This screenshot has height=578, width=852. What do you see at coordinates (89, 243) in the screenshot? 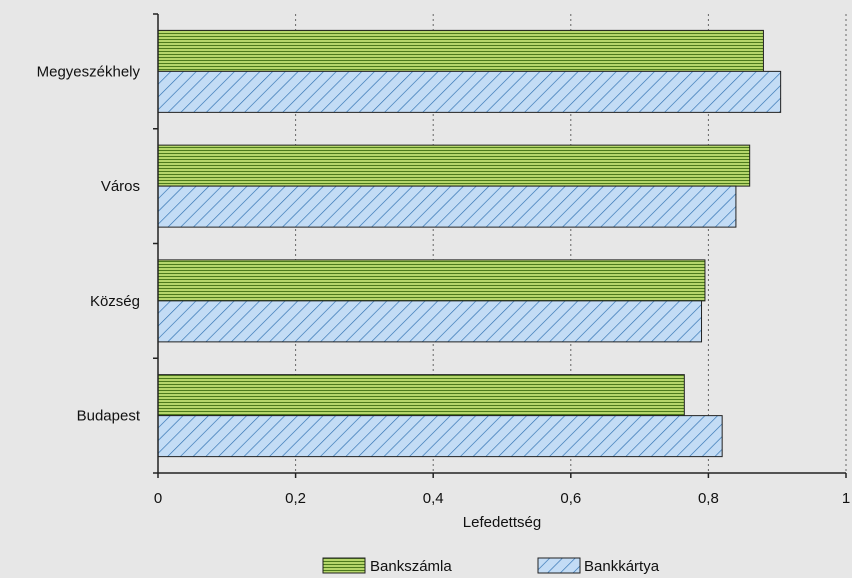
I see `category-labels: Megyeszékhely Város Község Budapest` at bounding box center [89, 243].